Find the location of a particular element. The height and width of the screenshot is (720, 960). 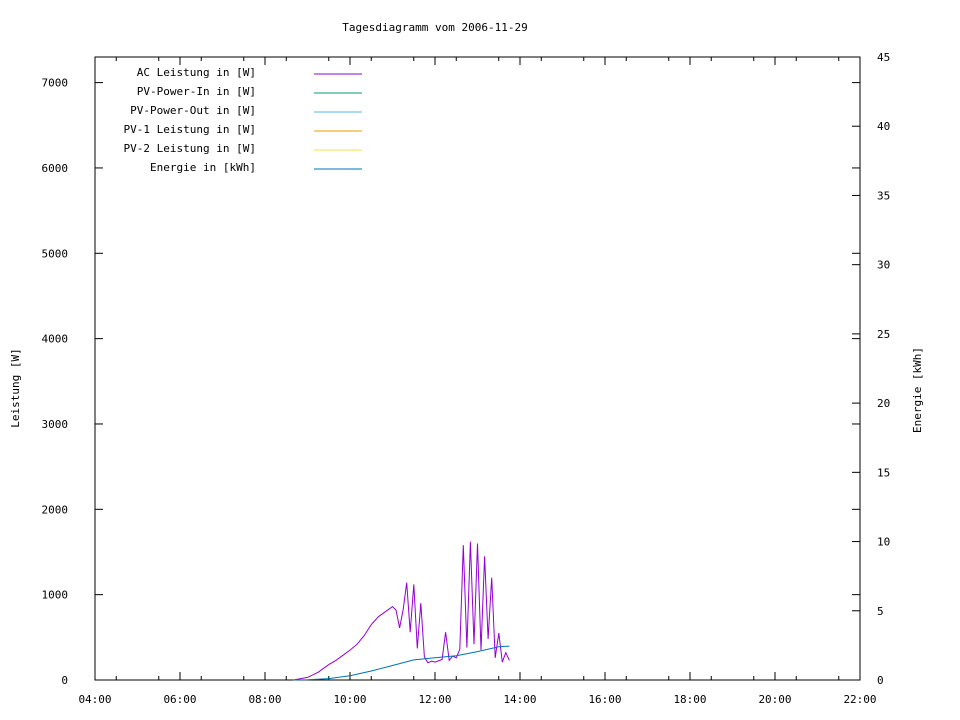

y2-tick-label: 25 is located at coordinates (883, 334).